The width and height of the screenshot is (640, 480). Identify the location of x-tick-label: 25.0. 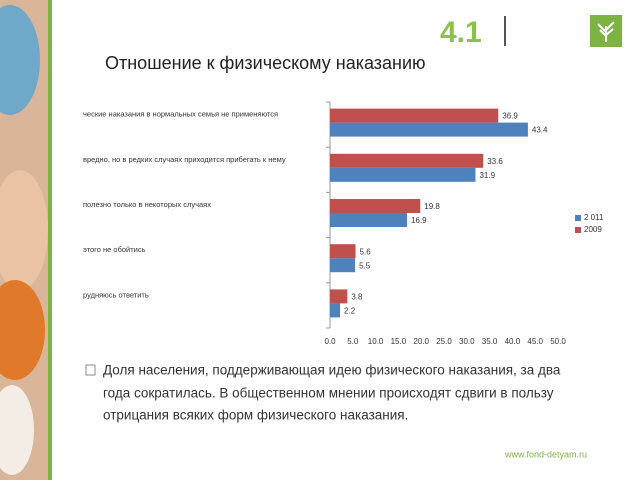
(444, 341).